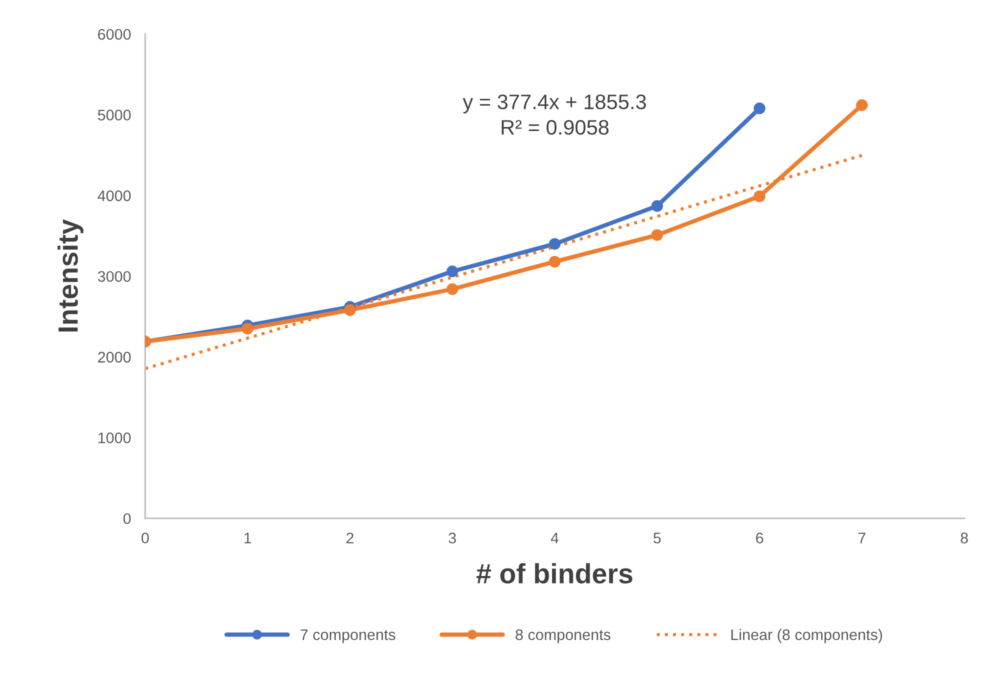 This screenshot has width=981, height=682. I want to click on x-tick-label: 8, so click(964, 538).